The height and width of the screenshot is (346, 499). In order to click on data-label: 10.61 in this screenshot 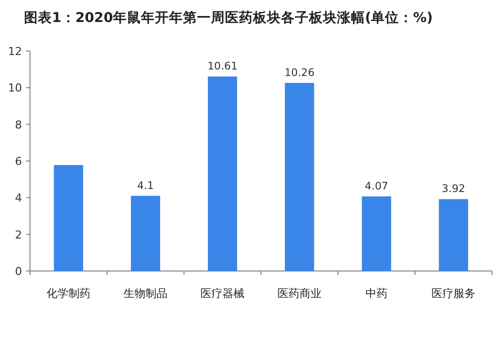, I will do `click(222, 66)`.